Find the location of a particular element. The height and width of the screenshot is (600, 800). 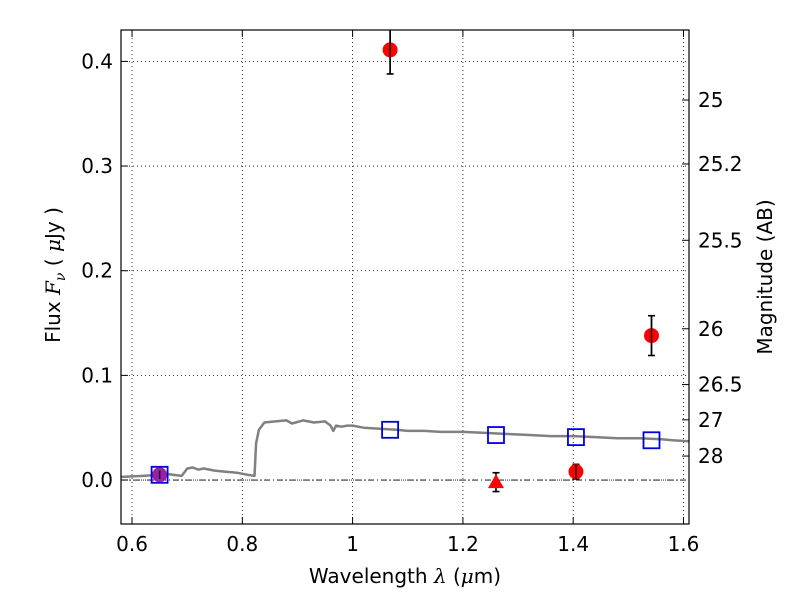

x-axis-title: Wavelength λ (μm) is located at coordinates (405, 576).